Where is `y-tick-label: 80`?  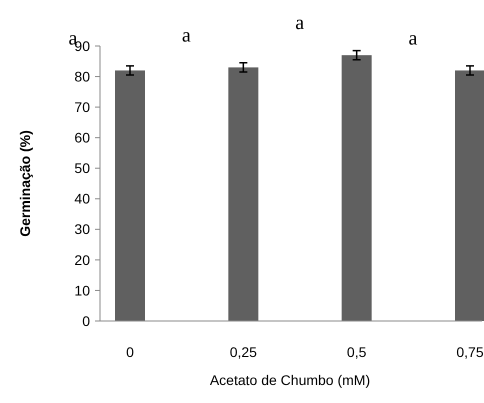 y-tick-label: 80 is located at coordinates (82, 76).